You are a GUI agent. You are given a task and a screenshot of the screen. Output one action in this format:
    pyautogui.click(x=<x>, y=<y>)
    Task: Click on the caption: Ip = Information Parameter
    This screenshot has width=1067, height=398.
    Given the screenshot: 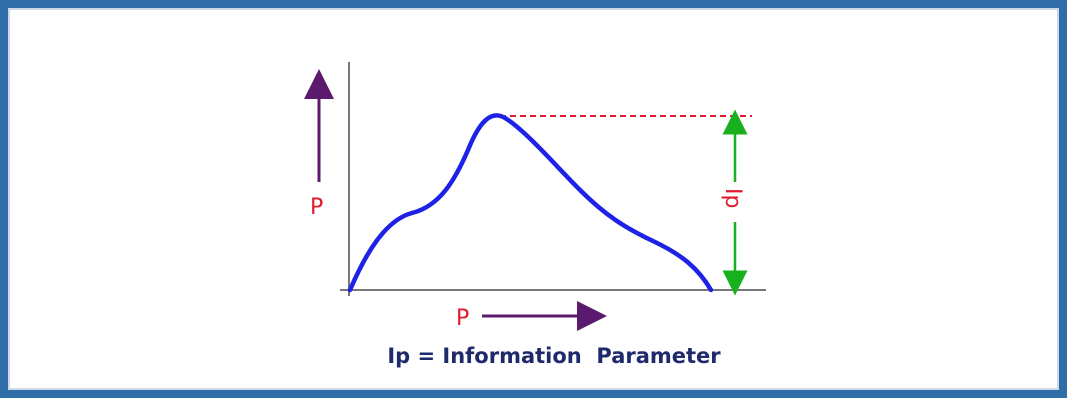 What is the action you would take?
    pyautogui.click(x=554, y=356)
    